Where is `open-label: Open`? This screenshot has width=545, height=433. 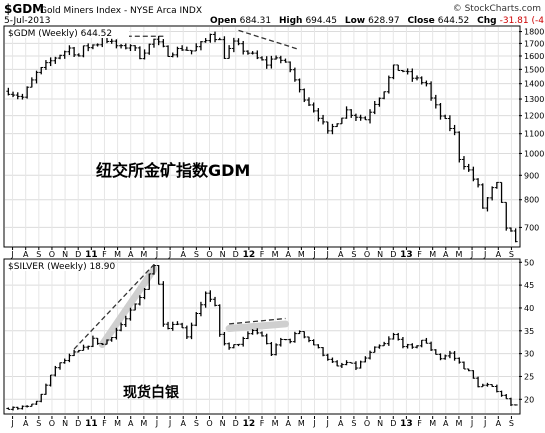 open-label: Open is located at coordinates (223, 21).